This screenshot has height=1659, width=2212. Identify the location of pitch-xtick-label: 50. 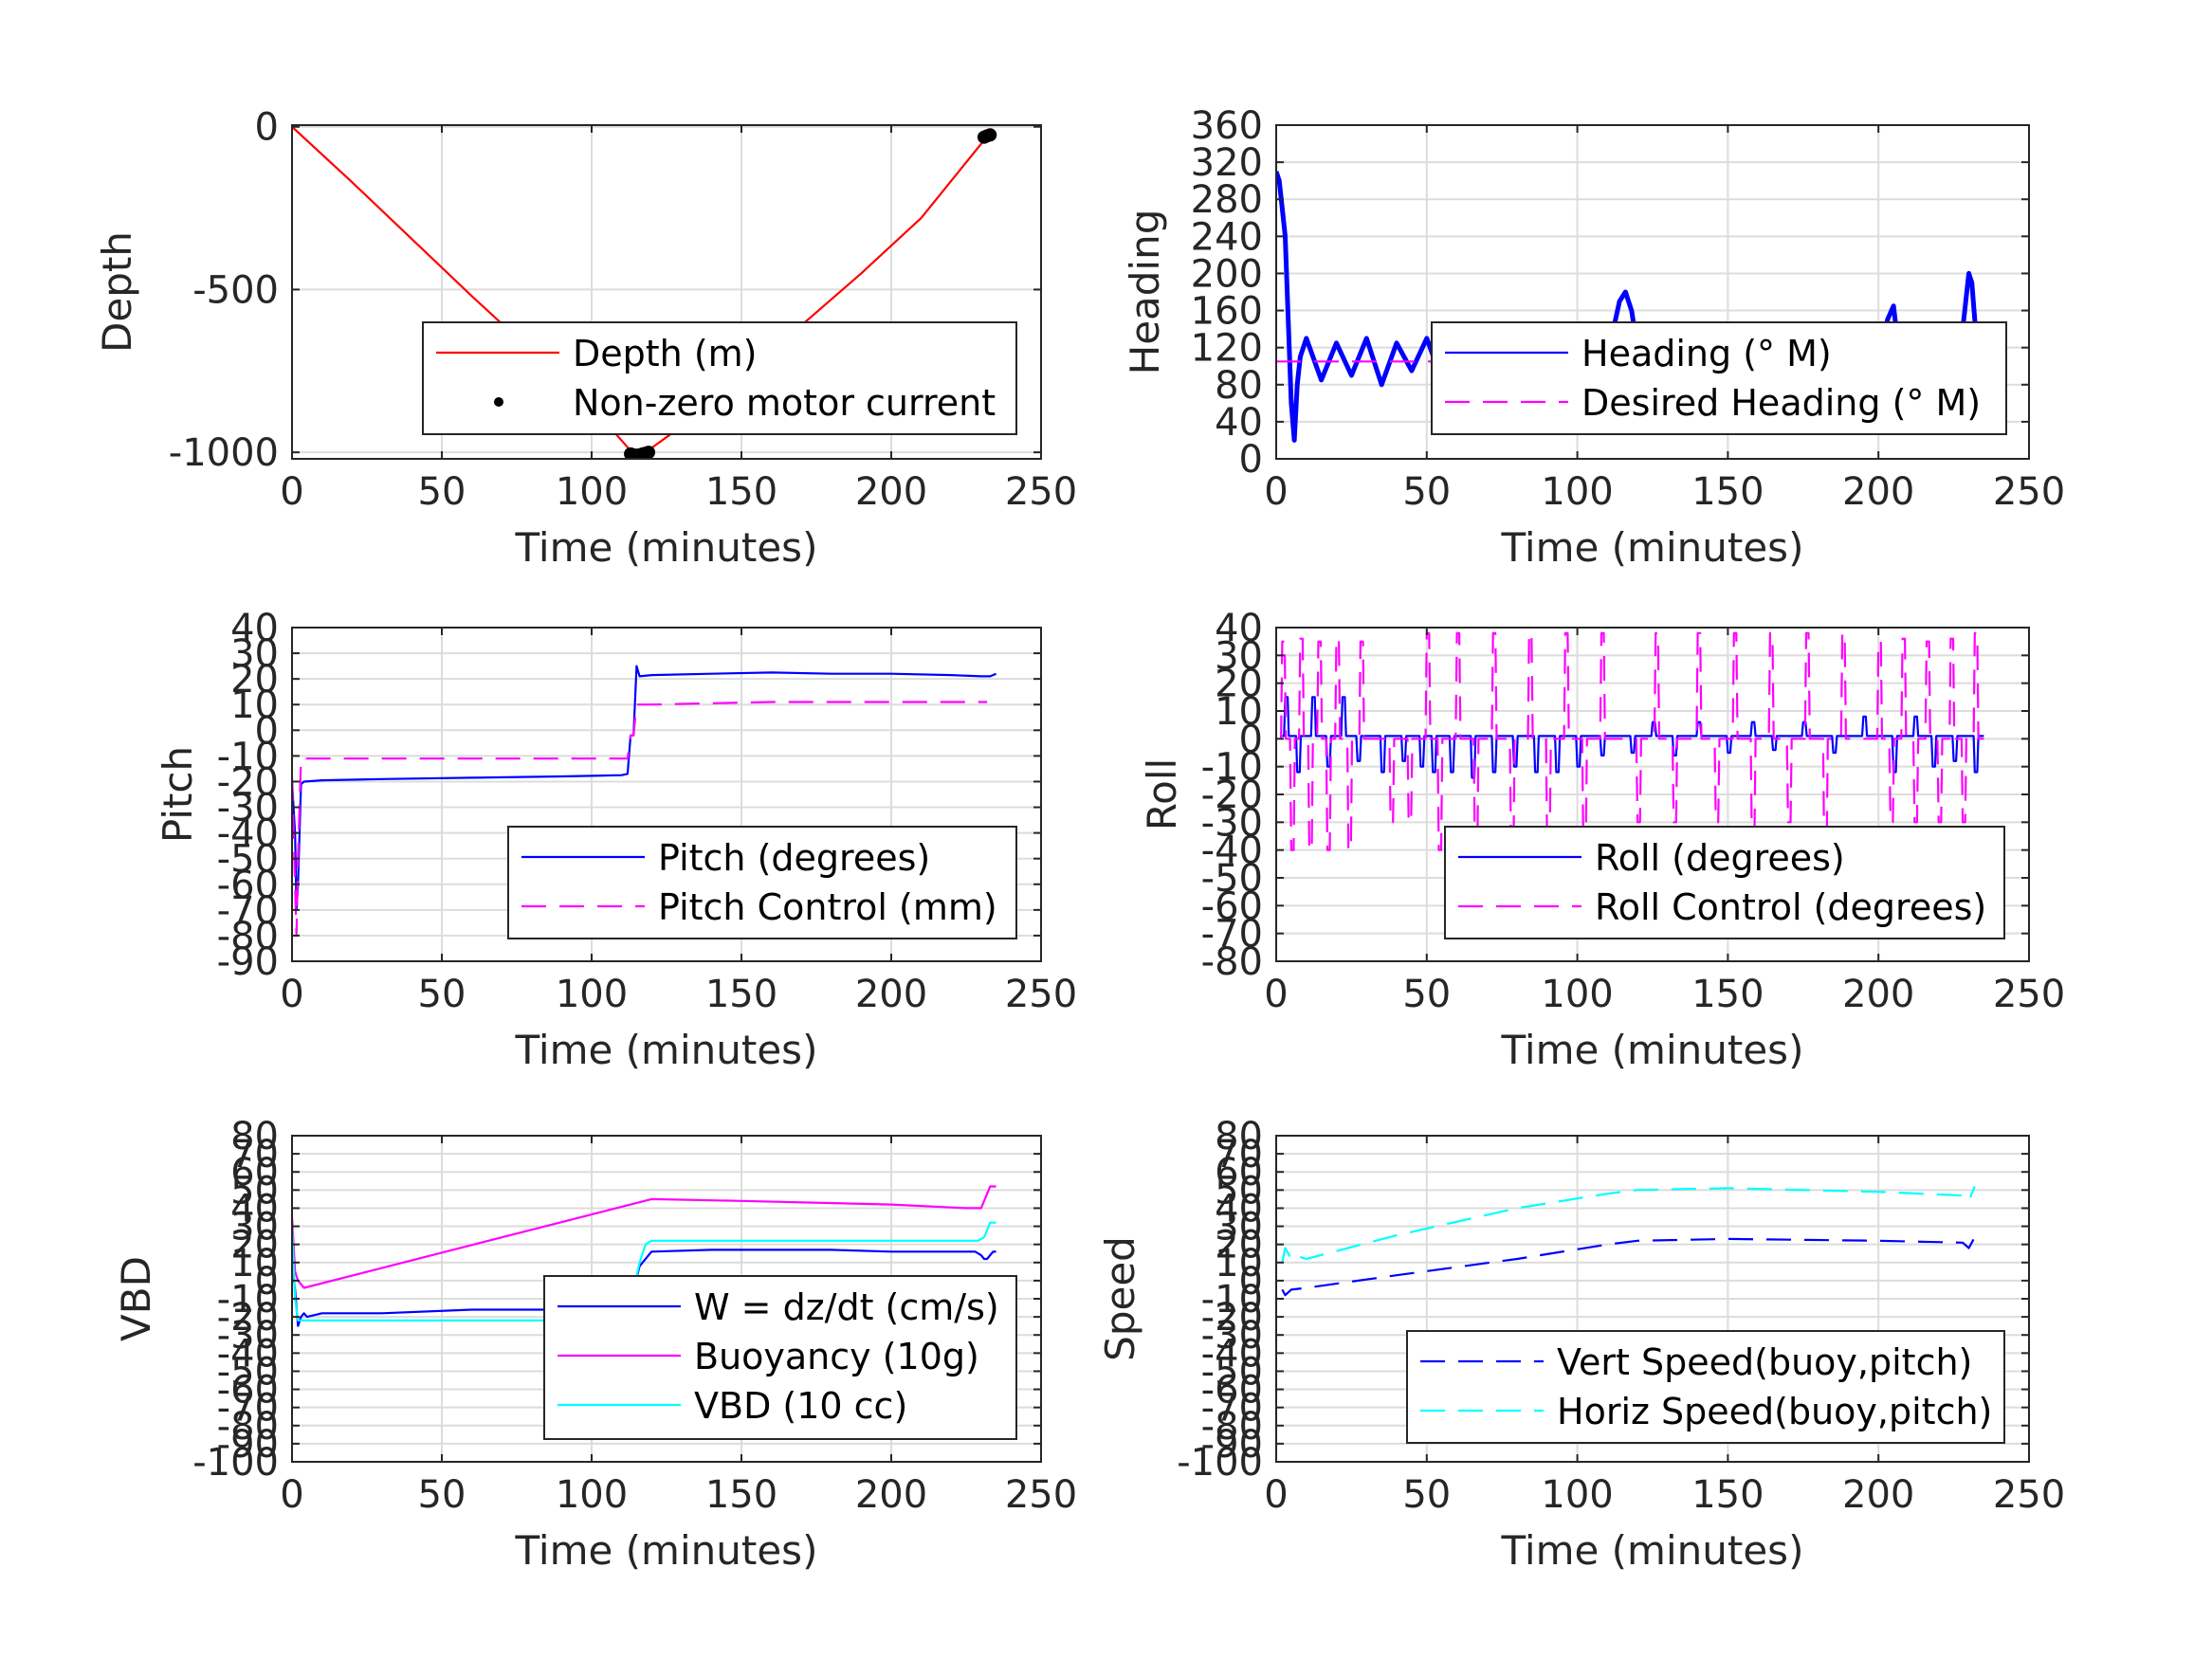
(442, 994).